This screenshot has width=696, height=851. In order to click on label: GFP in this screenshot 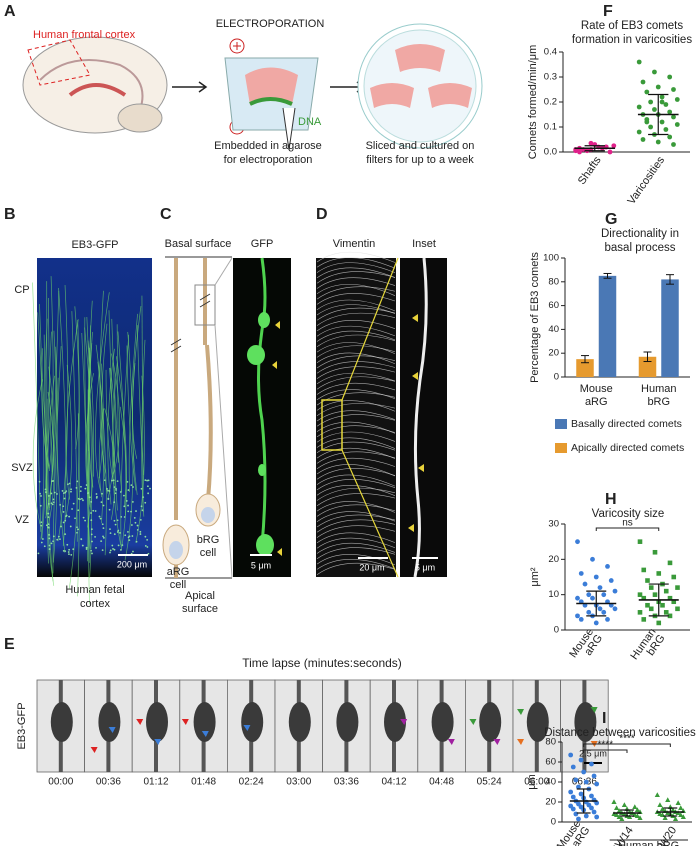, I will do `click(262, 244)`.